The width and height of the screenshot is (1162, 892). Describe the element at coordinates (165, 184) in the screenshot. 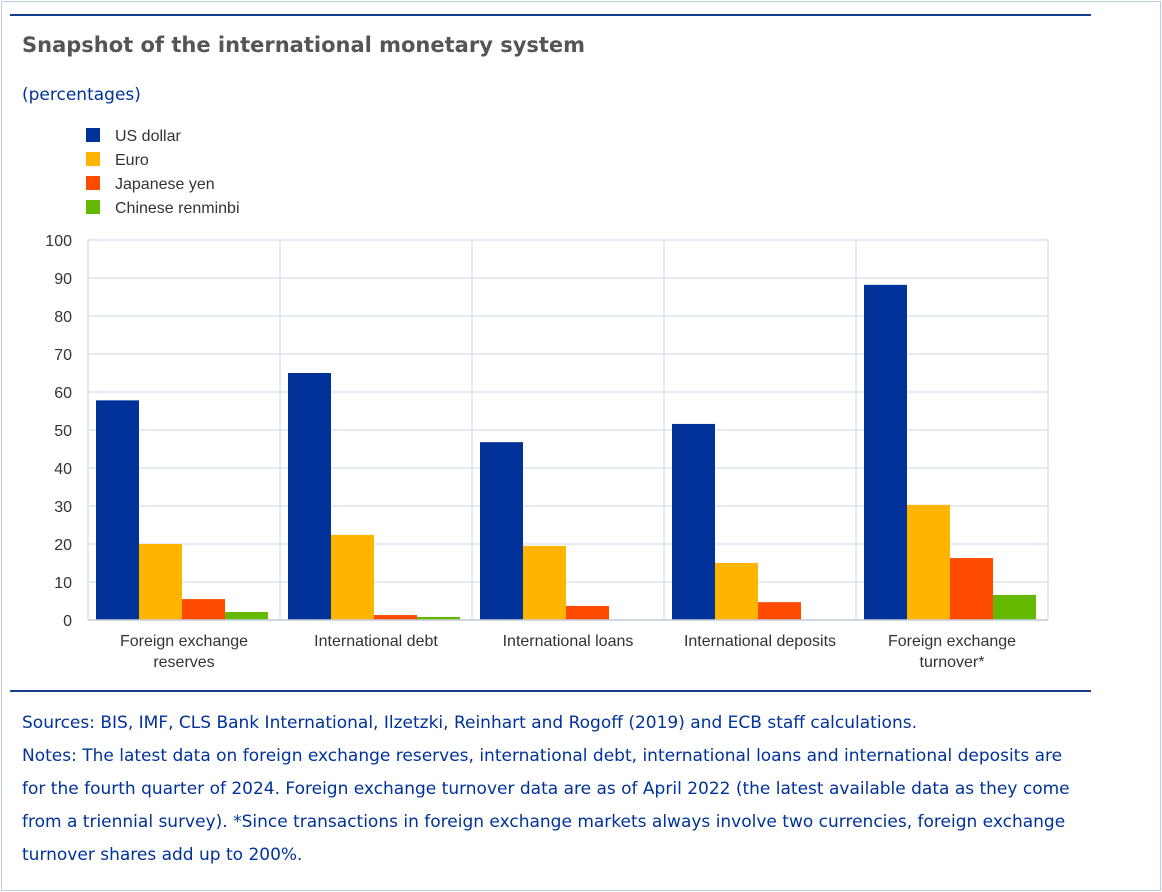

I see `legend-label: Japanese yen` at that location.